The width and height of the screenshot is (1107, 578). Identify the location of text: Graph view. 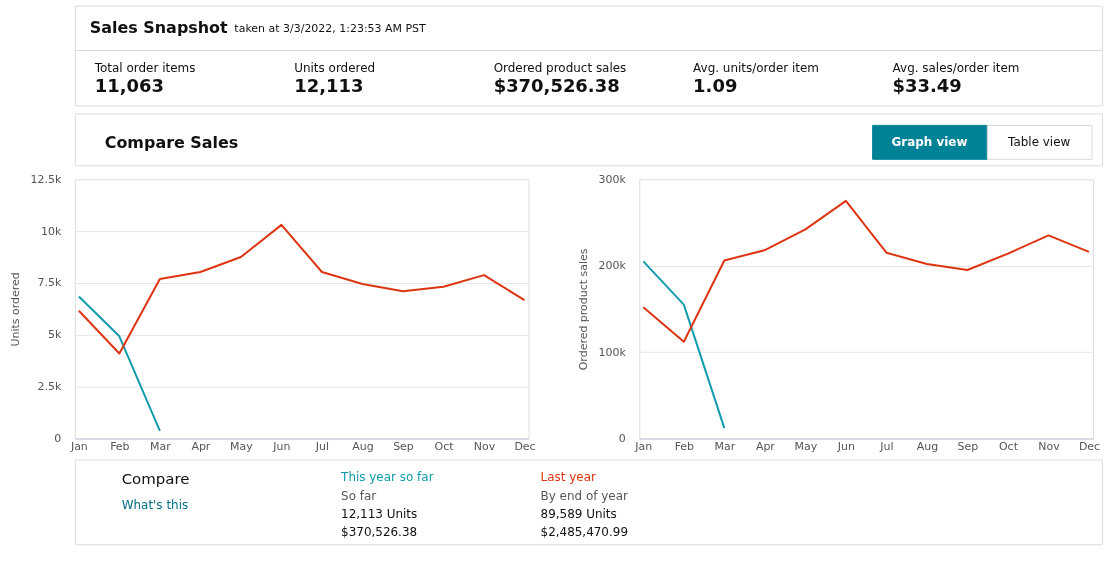
(929, 142).